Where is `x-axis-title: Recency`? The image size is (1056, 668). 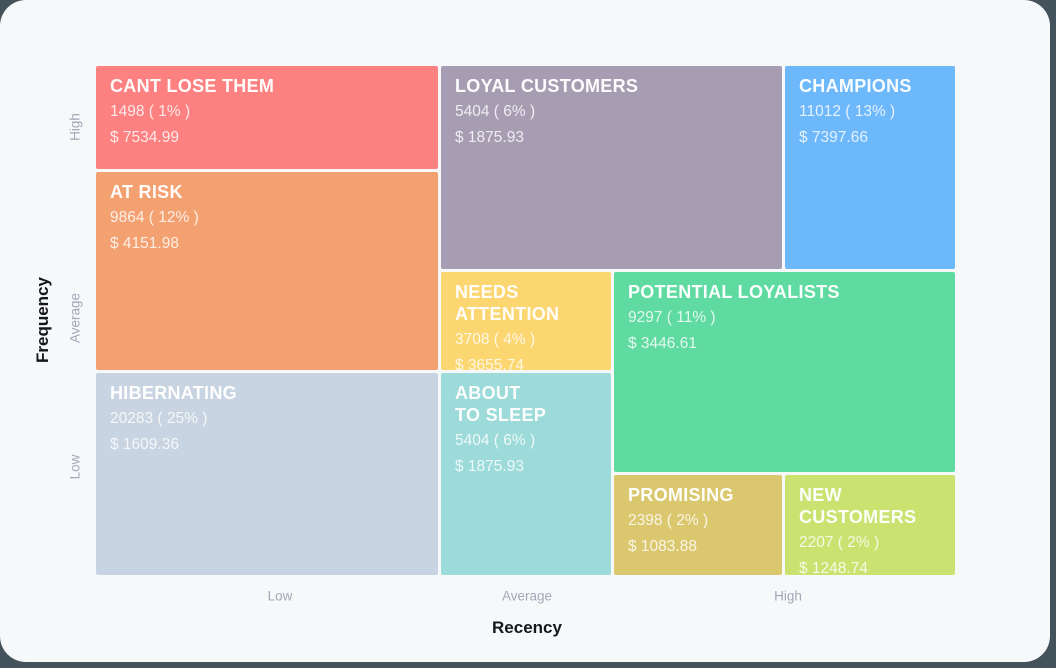
x-axis-title: Recency is located at coordinates (527, 627).